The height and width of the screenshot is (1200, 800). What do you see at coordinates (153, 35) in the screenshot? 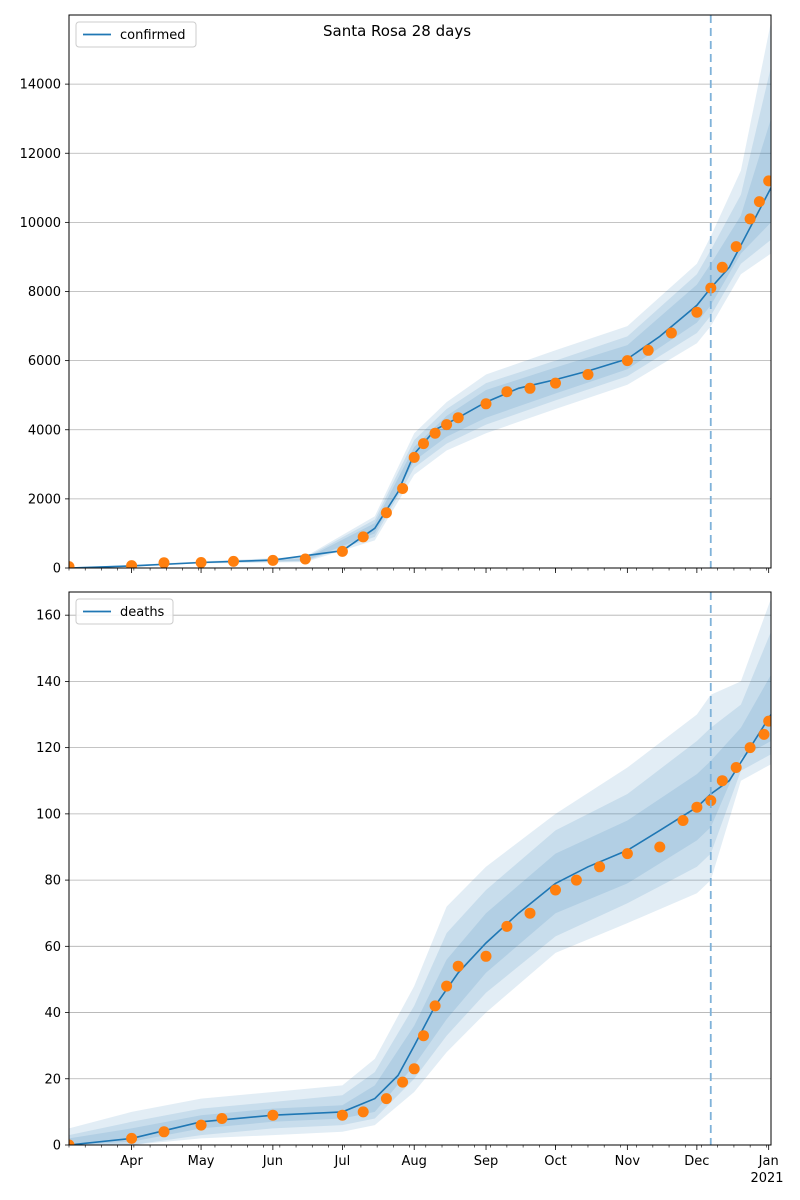
I see `legend-label: confirmed` at bounding box center [153, 35].